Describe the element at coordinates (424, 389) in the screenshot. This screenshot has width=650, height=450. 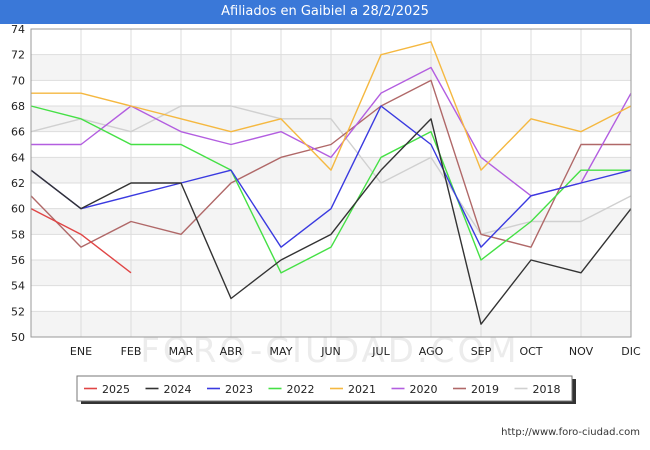
I see `legend-label-2020: 2020` at that location.